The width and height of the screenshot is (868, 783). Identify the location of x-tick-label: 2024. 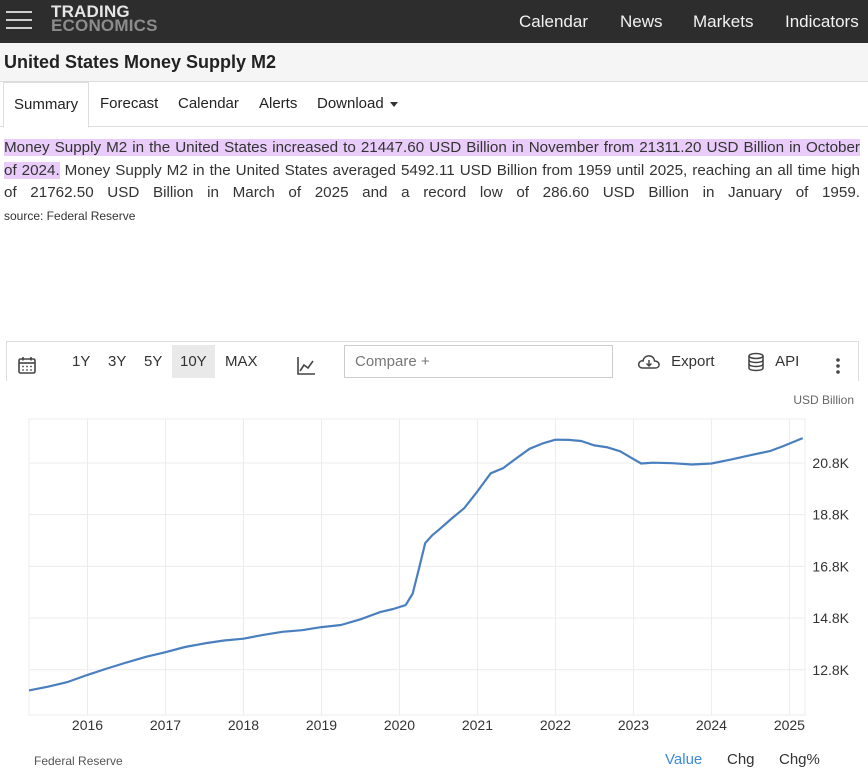
(711, 725).